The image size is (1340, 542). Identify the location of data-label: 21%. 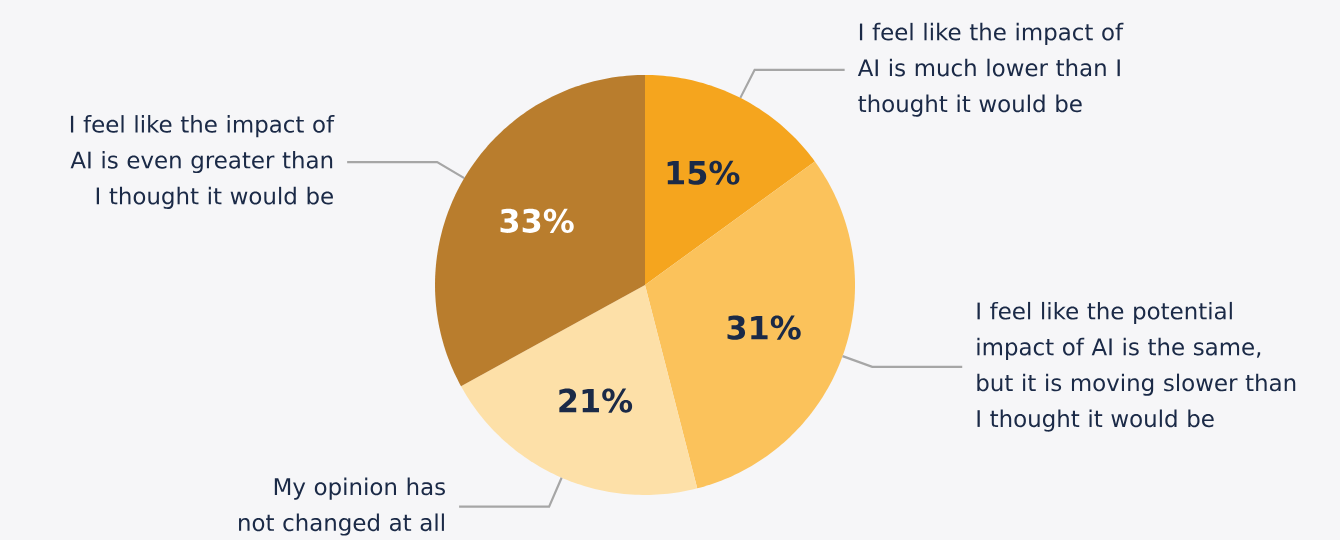
(596, 400).